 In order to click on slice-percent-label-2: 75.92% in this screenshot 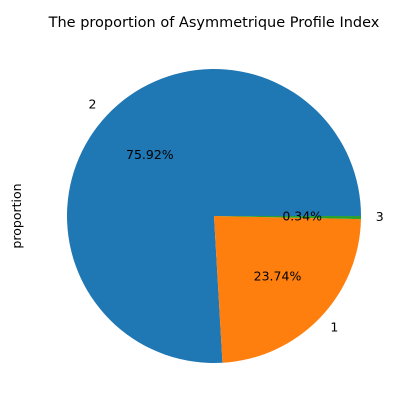, I will do `click(150, 154)`.